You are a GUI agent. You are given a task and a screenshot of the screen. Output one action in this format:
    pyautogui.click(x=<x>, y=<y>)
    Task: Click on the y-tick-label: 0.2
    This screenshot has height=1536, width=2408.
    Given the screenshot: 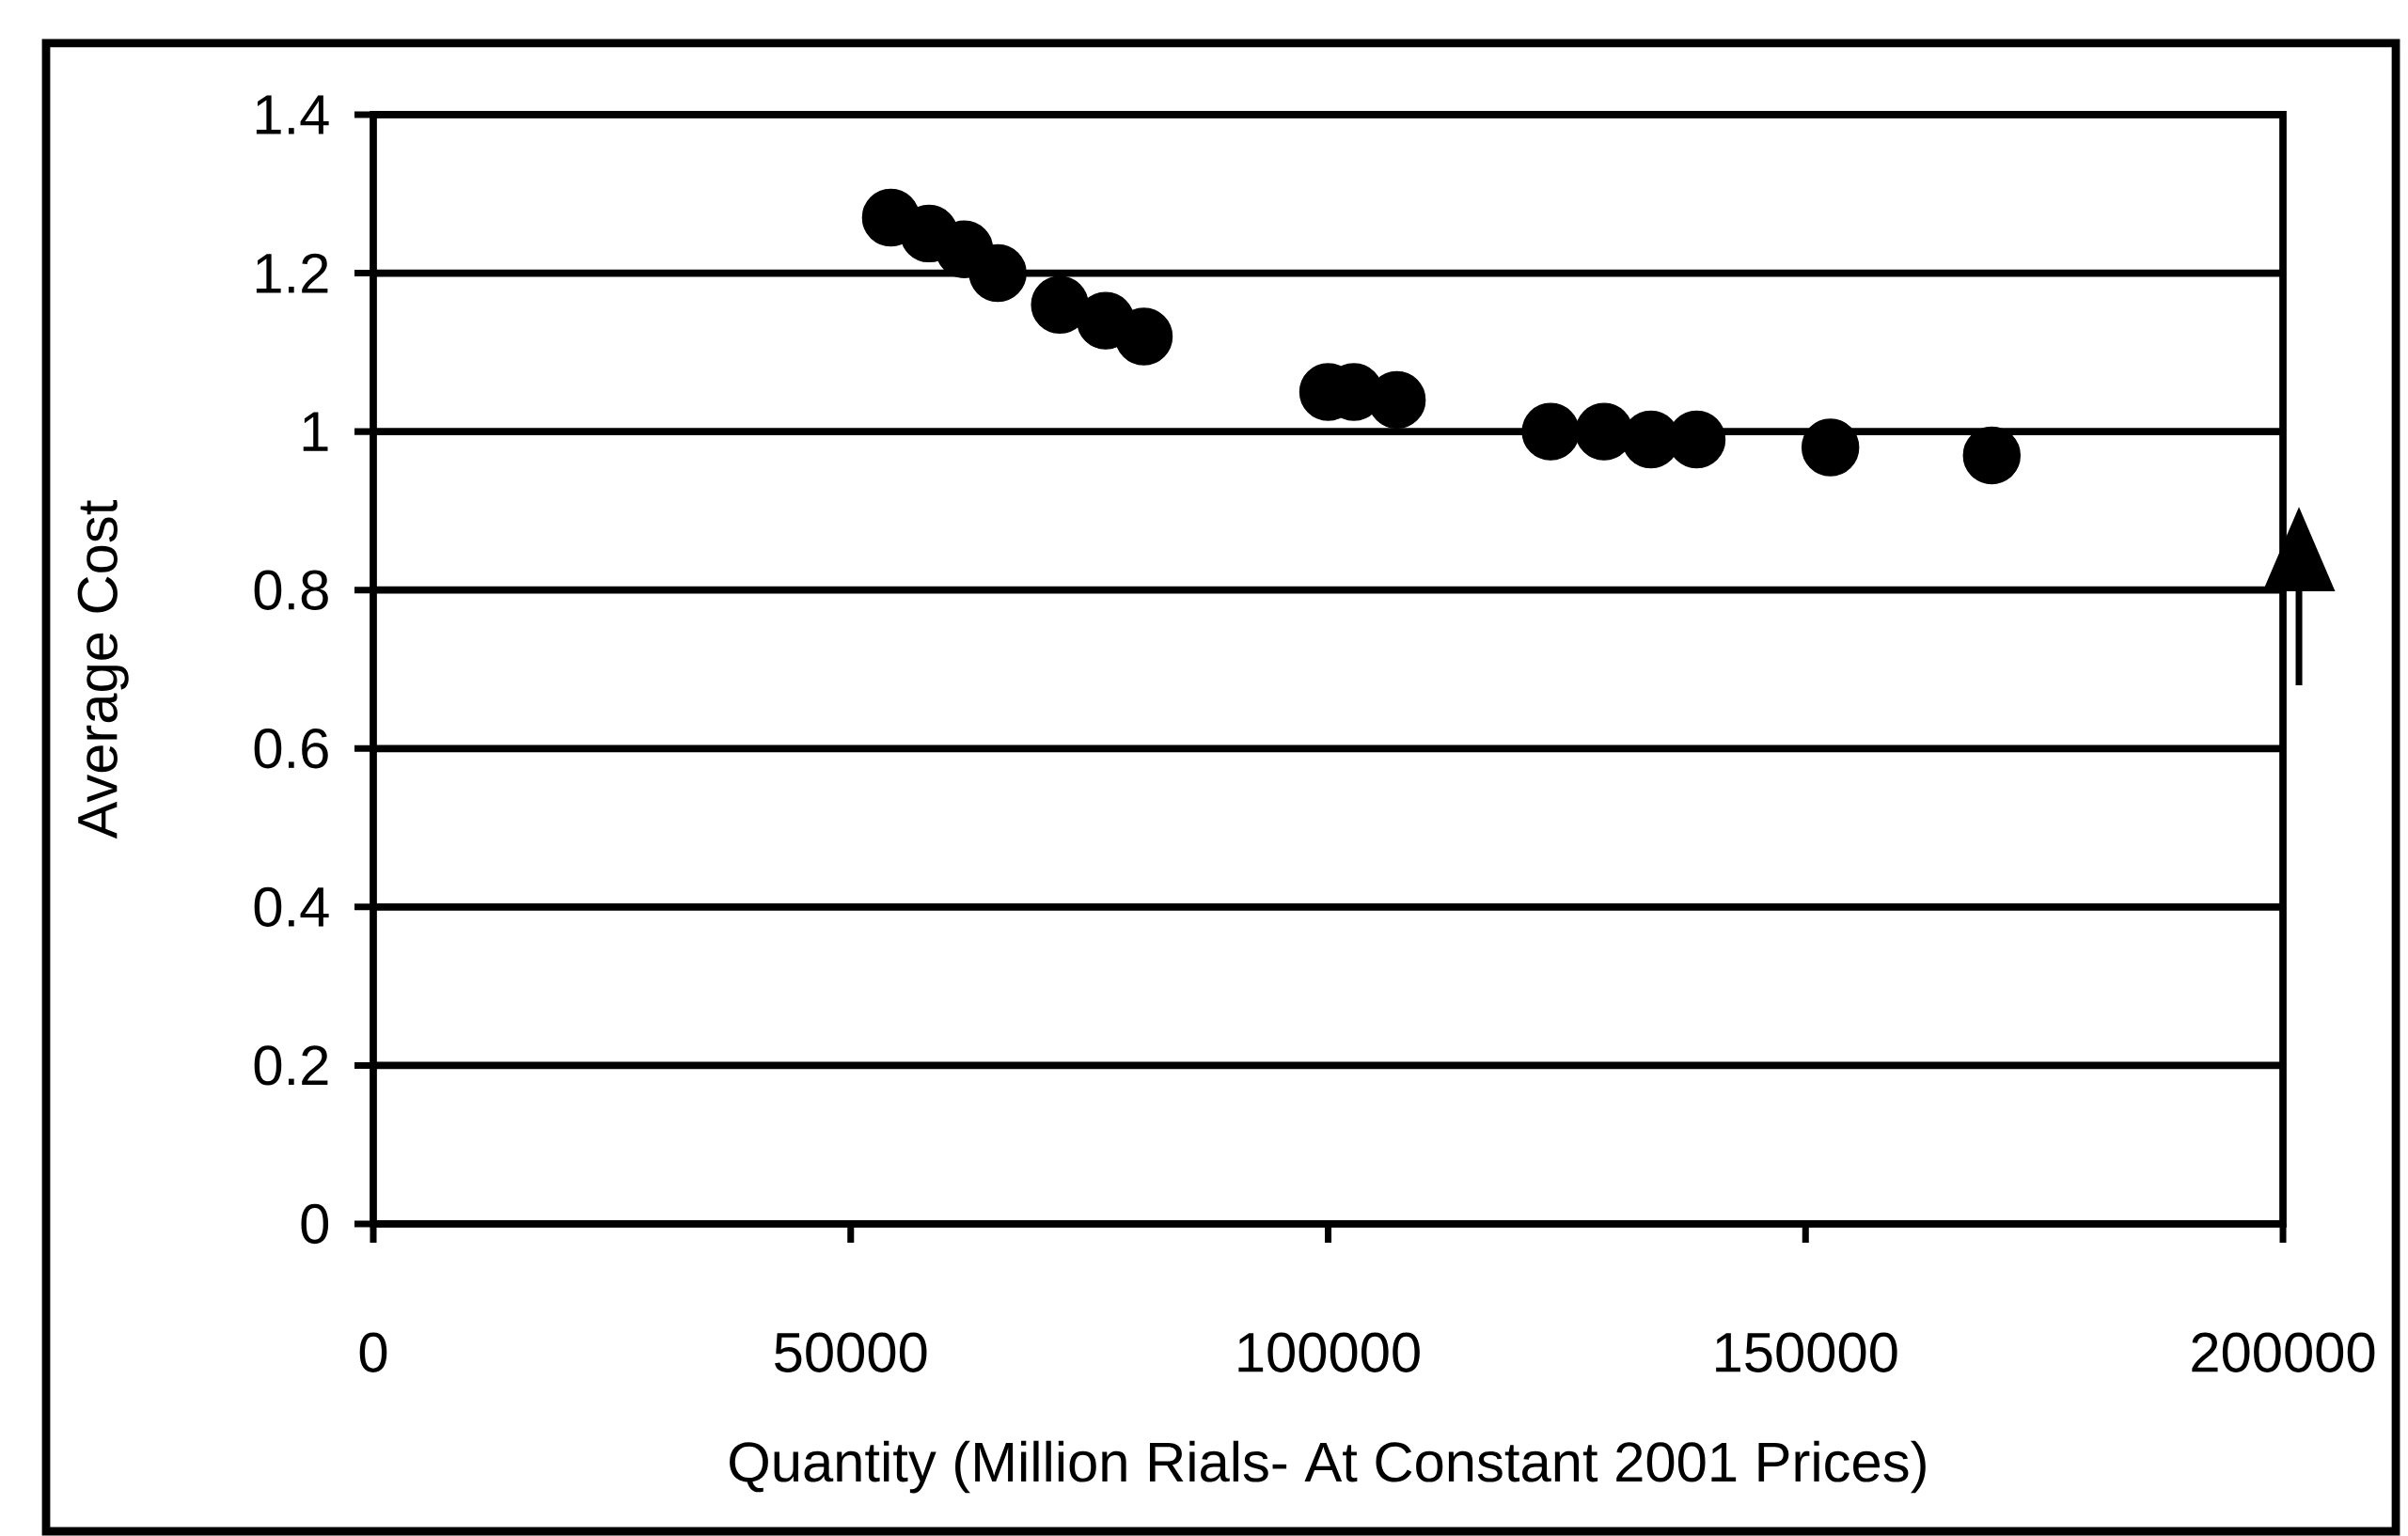 What is the action you would take?
    pyautogui.click(x=291, y=1065)
    